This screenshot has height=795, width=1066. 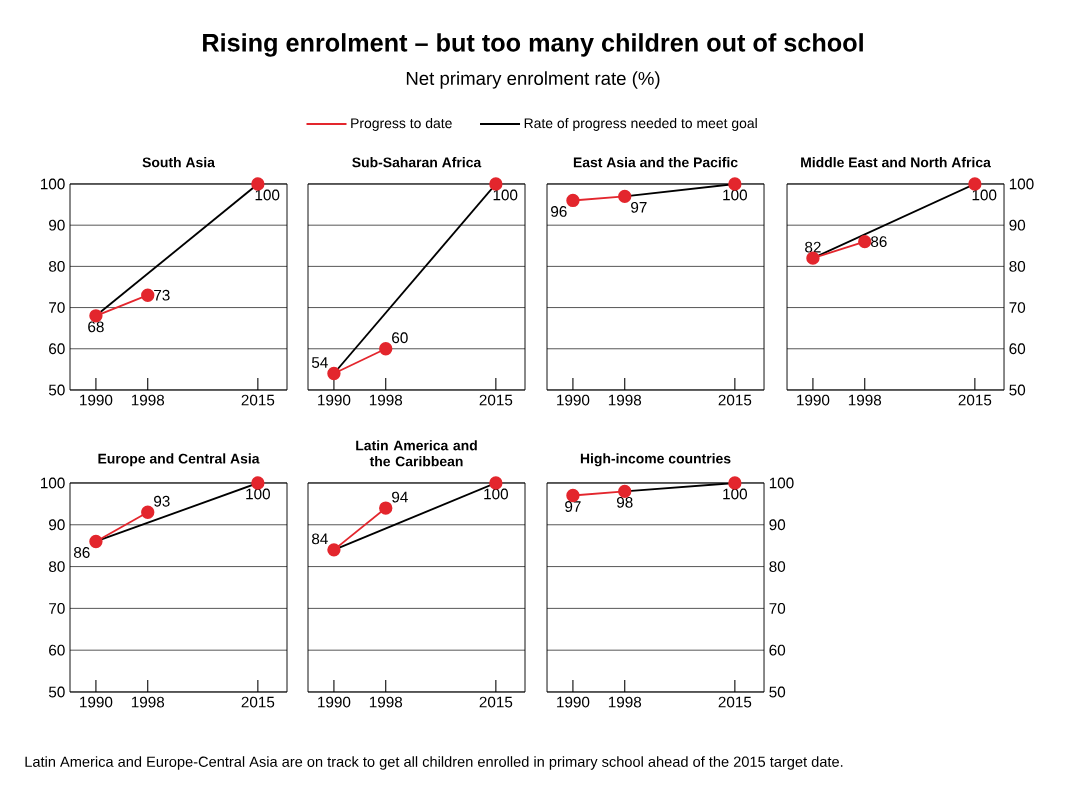 I want to click on data-label: 68, so click(x=96, y=327).